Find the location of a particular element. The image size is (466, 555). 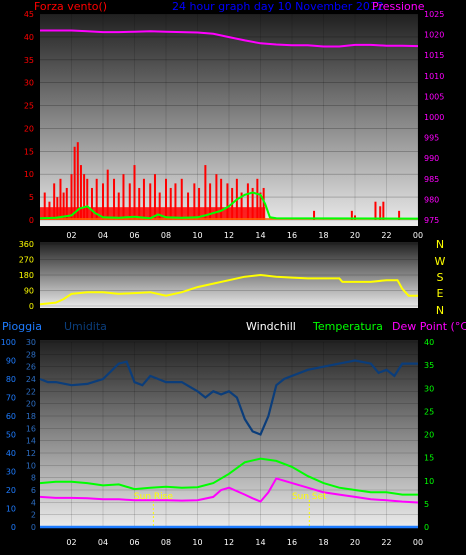

pressure-y-ticks: 975 980 985 990 995 1000 1005 1010 1015 1020 1025 is located at coordinates (434, 117).